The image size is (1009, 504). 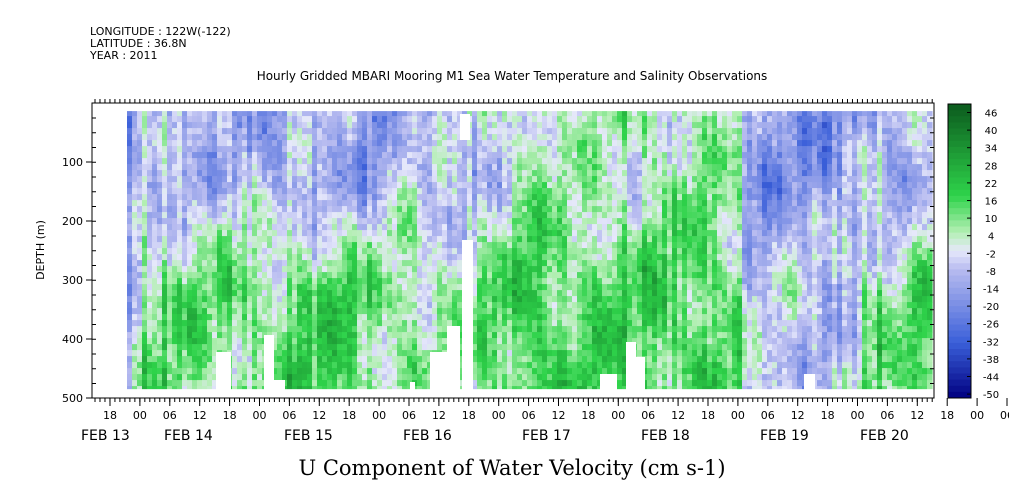 I want to click on x-day-label: FEB 16, so click(x=427, y=436).